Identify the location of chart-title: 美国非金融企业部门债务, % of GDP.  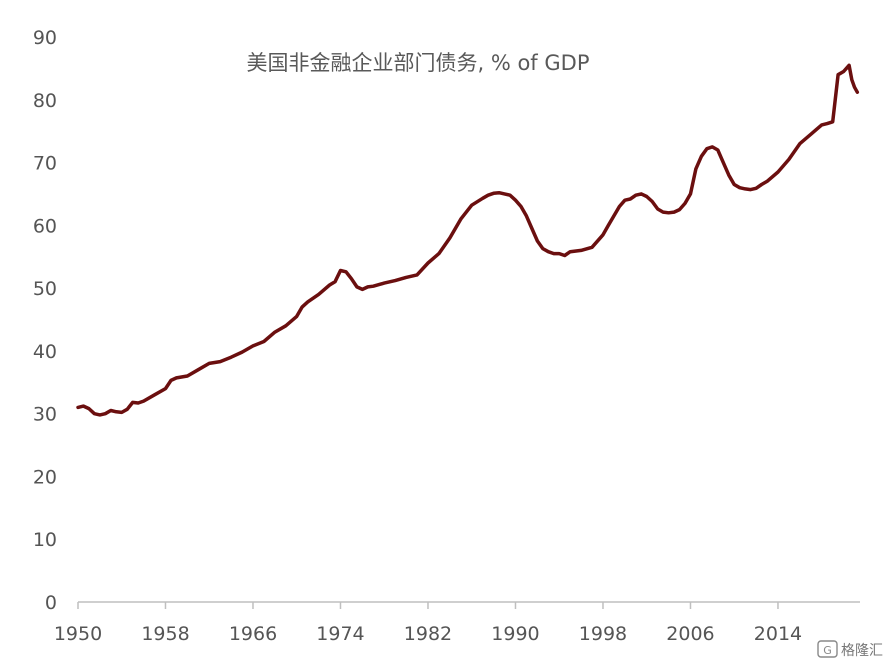
(417, 63).